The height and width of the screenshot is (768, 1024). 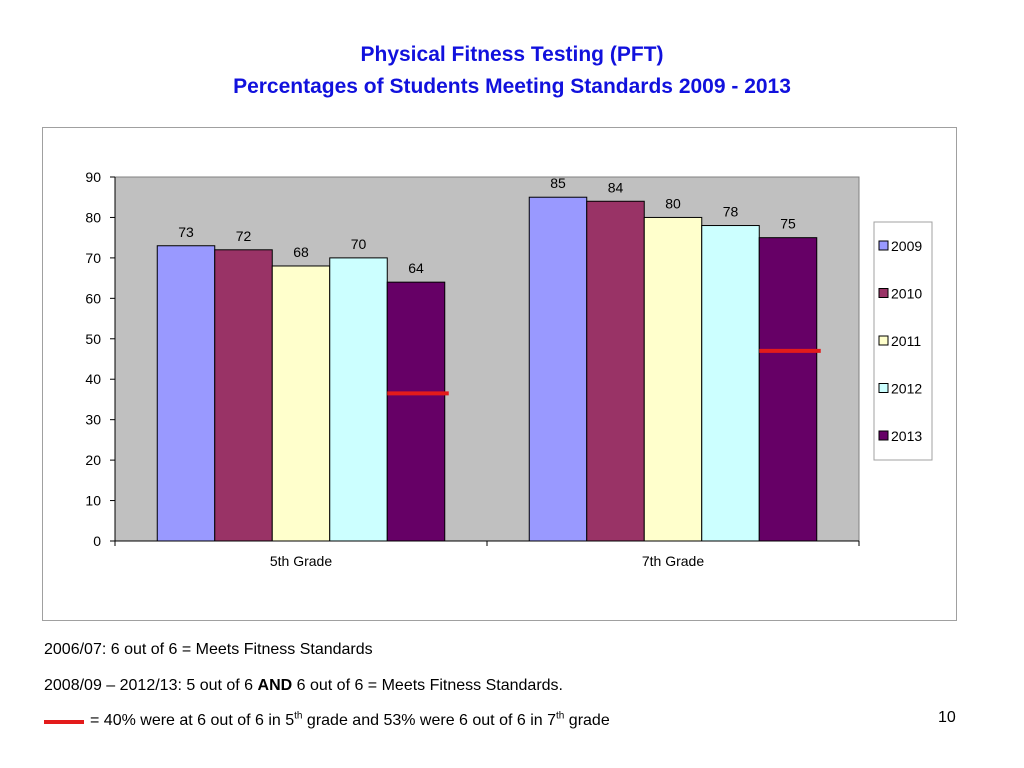 I want to click on data-label: 68, so click(x=301, y=252).